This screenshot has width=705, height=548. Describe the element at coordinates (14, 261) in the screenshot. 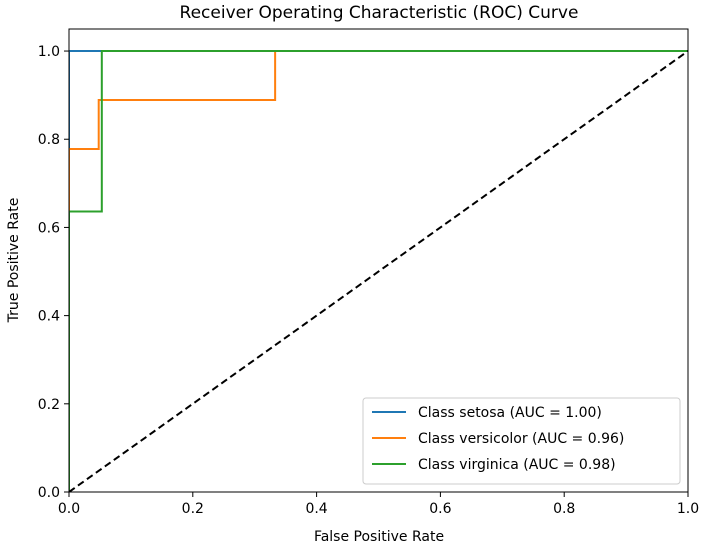

I see `y-axis-label: True Positive Rate` at that location.